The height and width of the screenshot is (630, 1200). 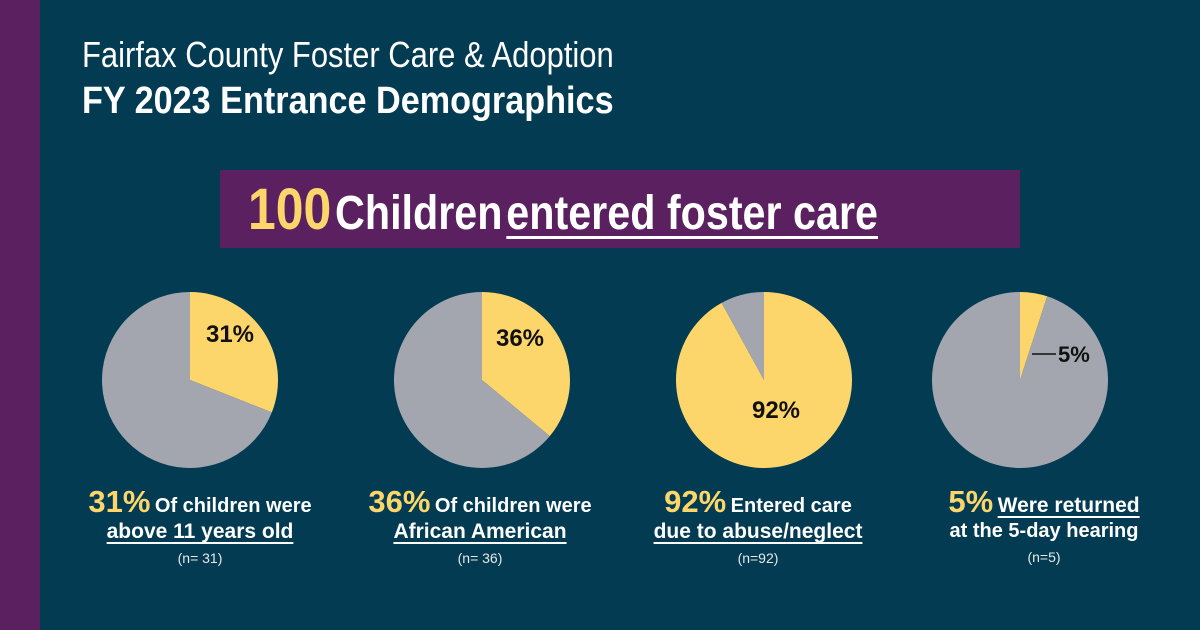 I want to click on stat-sample-size: (n= 36), so click(x=480, y=558).